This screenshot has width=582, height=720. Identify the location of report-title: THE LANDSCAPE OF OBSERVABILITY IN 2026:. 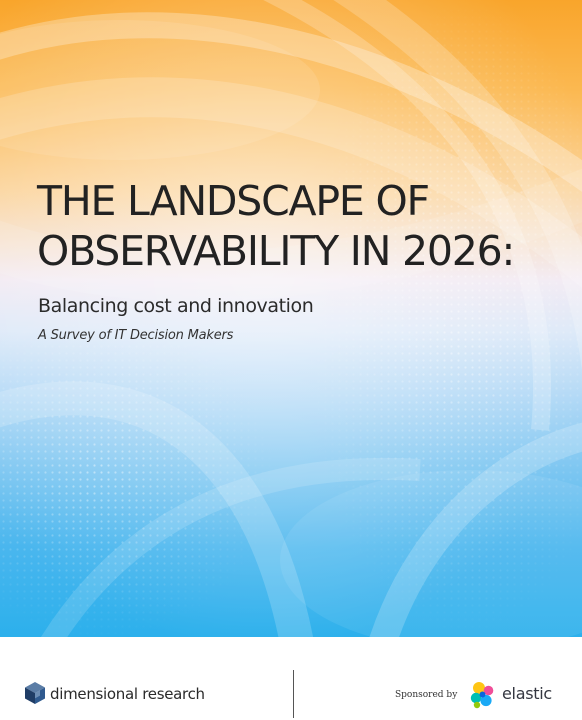
(297, 226).